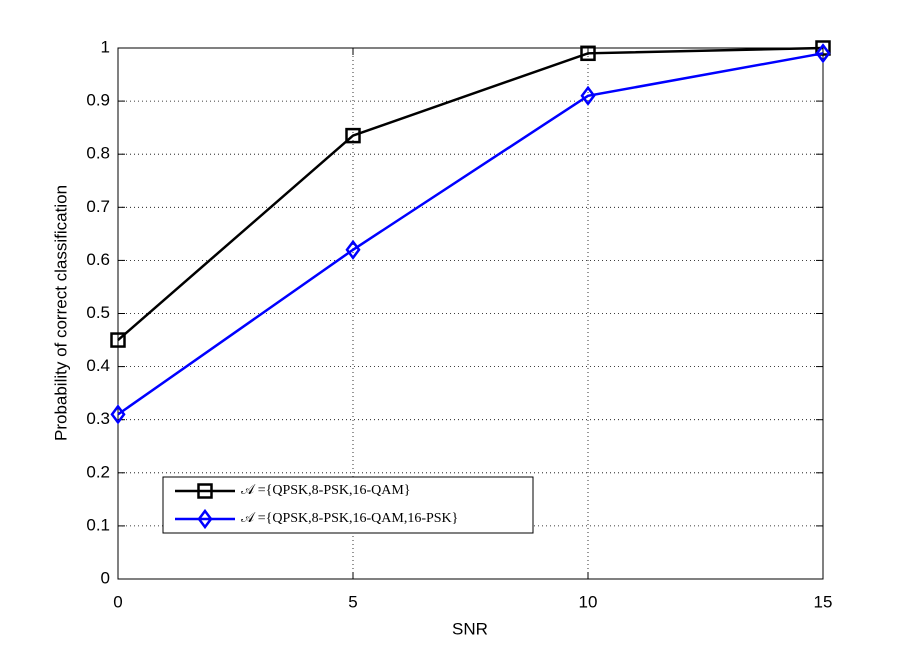 The width and height of the screenshot is (909, 652). I want to click on legend-label: 𝒜 ={QPSK,8-PSK,16-QAM}, so click(326, 490).